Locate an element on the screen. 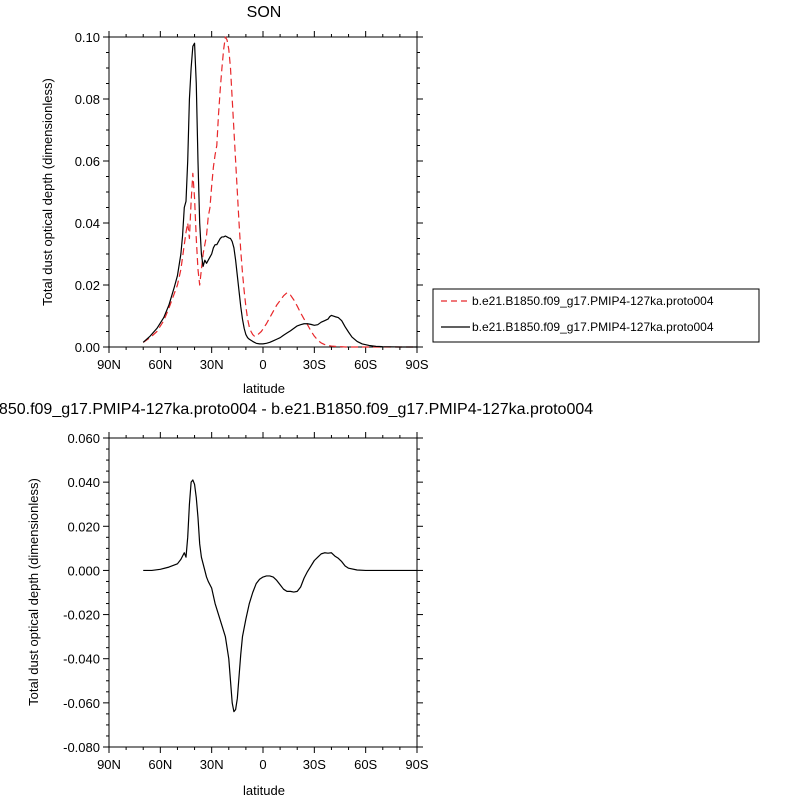 This screenshot has width=800, height=800. top-x-tick-label: 90N is located at coordinates (109, 364).